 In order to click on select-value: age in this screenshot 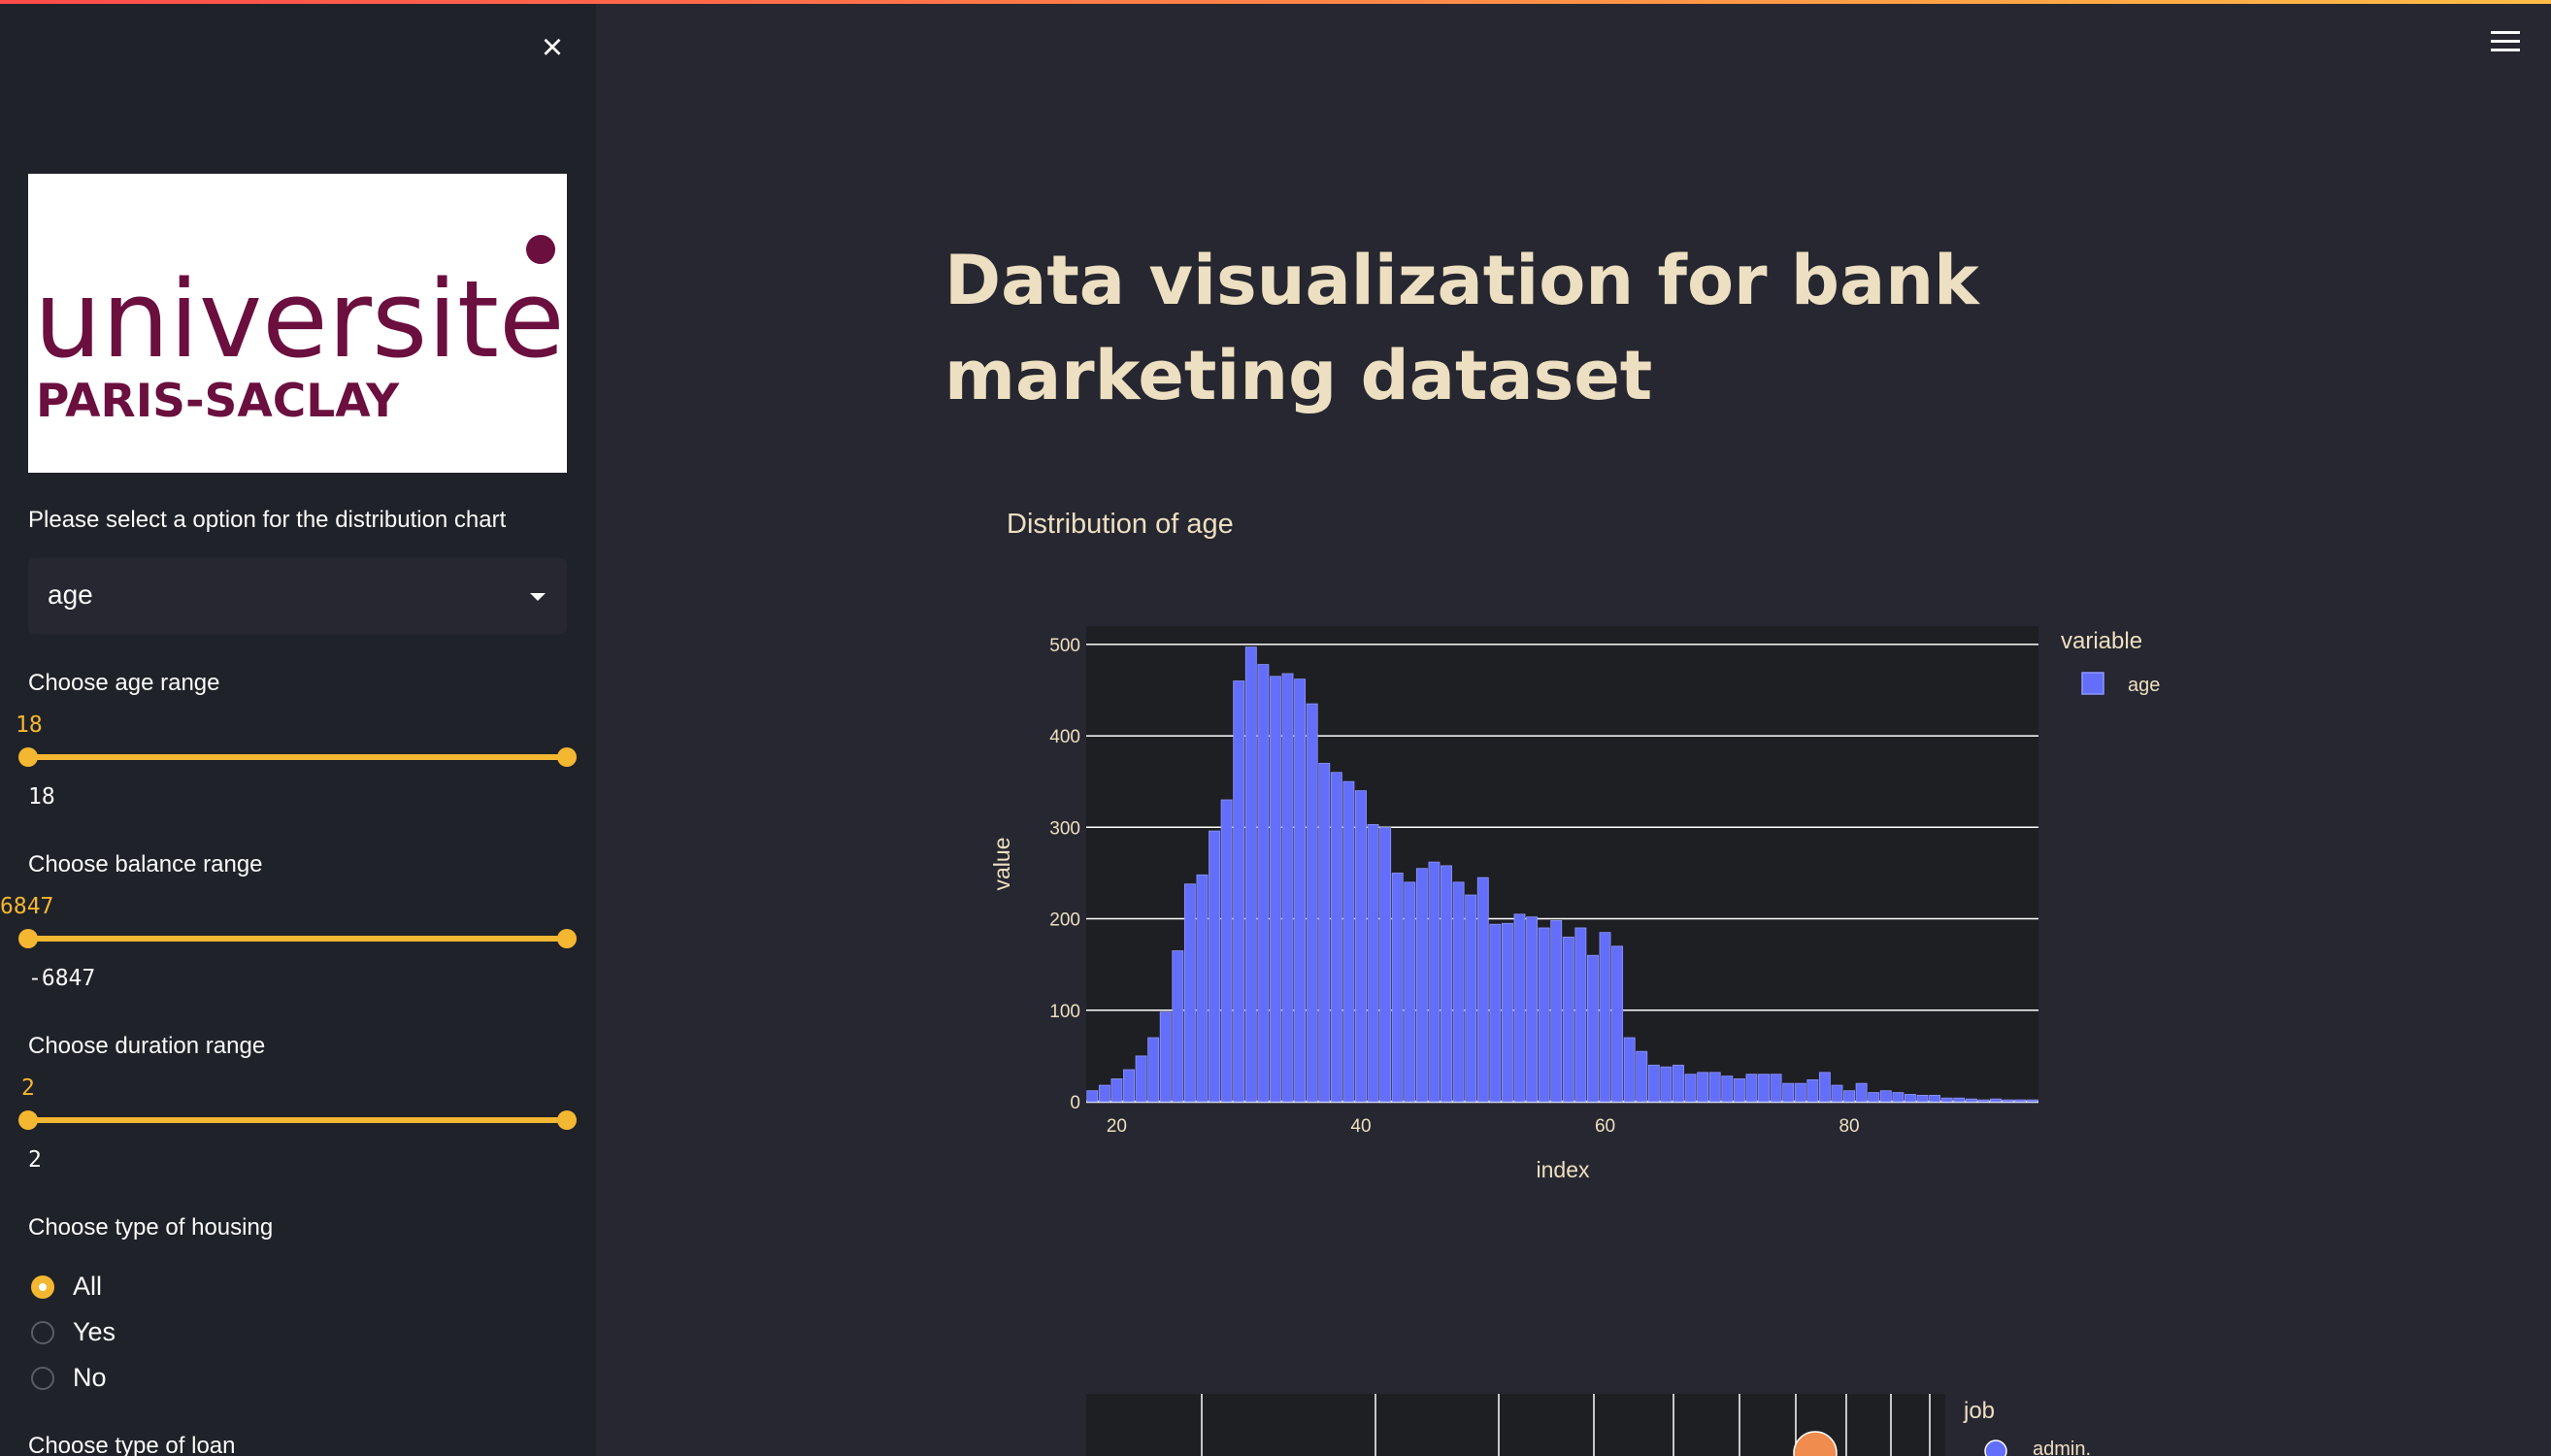, I will do `click(70, 594)`.